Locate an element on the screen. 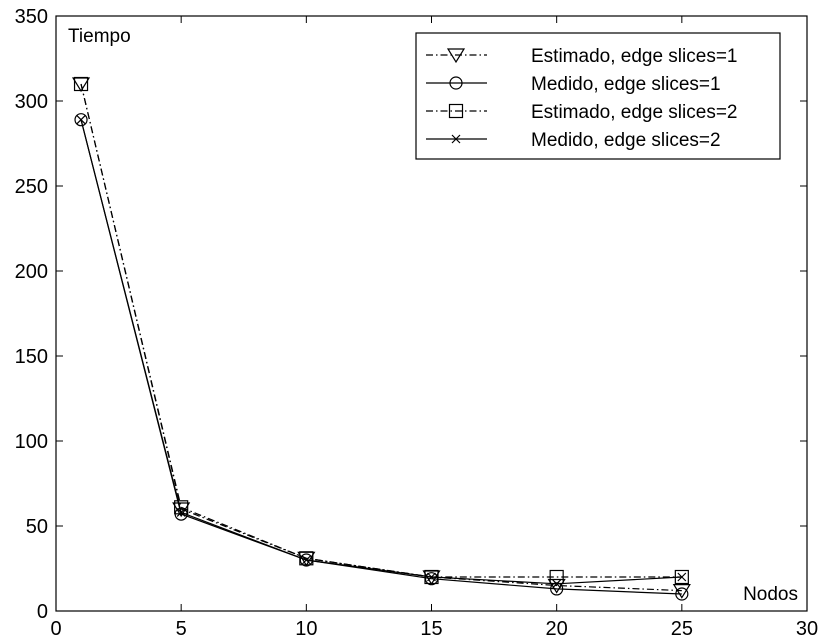  x-tick-label: 30 is located at coordinates (807, 629).